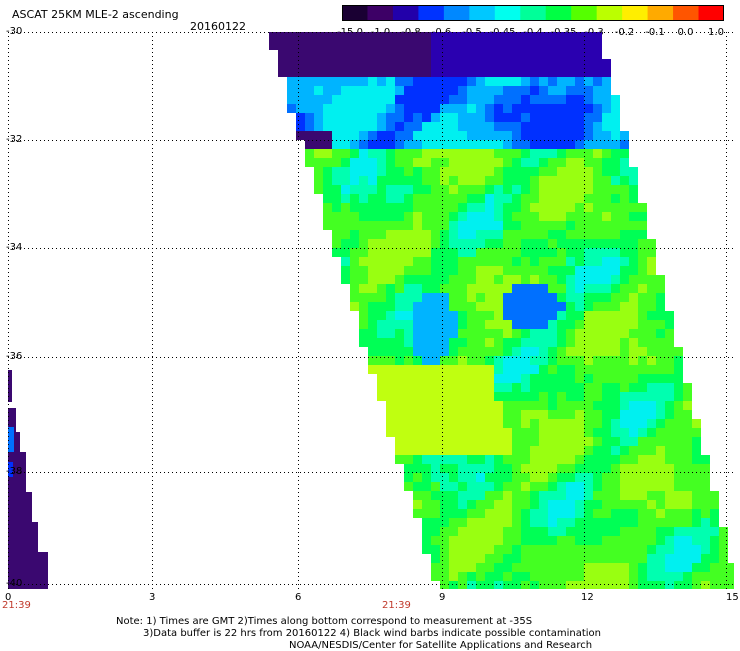  What do you see at coordinates (396, 605) in the screenshot?
I see `pass-time: 21:39` at bounding box center [396, 605].